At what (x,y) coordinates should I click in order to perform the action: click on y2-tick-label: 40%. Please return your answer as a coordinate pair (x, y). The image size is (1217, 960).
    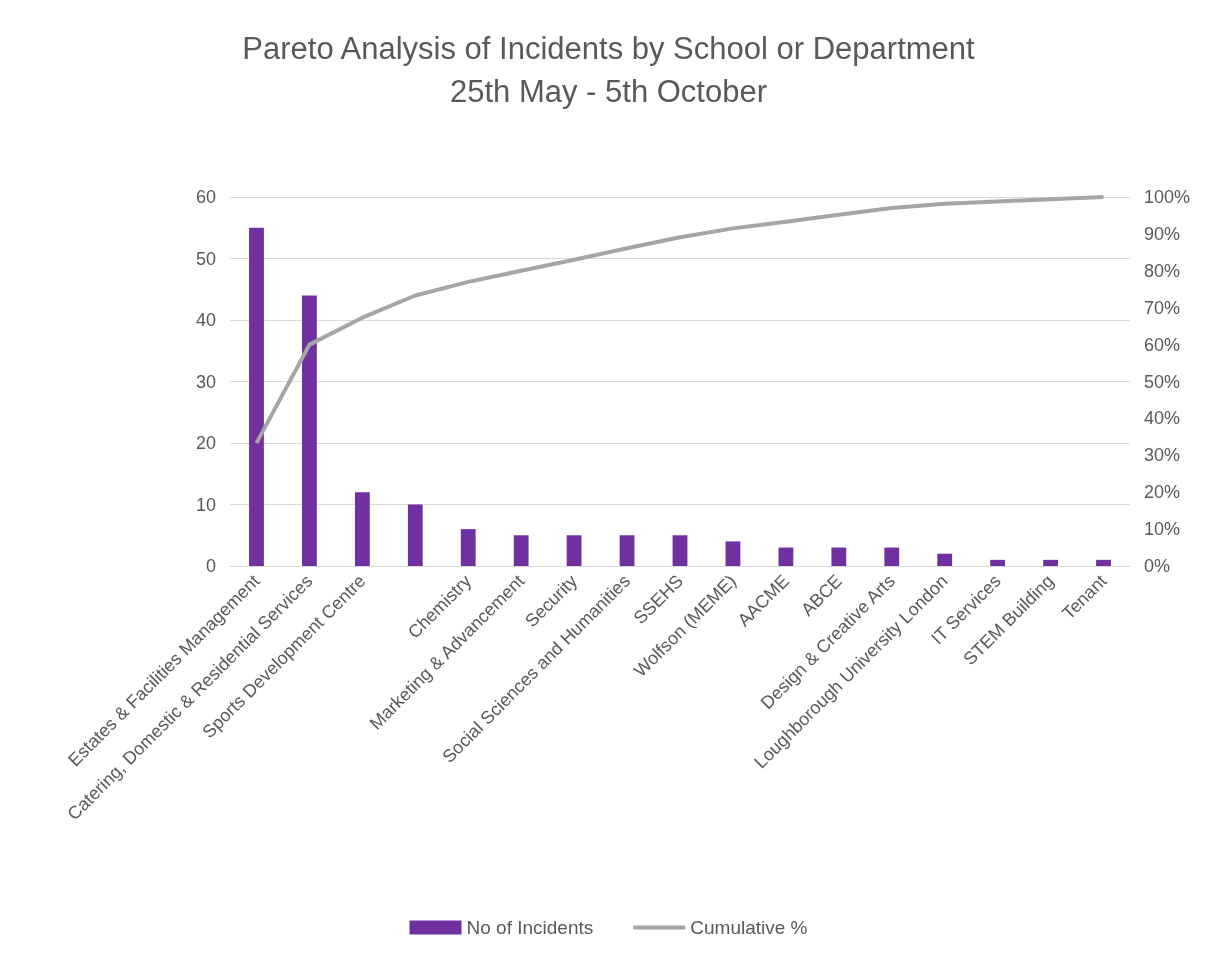
    Looking at the image, I should click on (1162, 418).